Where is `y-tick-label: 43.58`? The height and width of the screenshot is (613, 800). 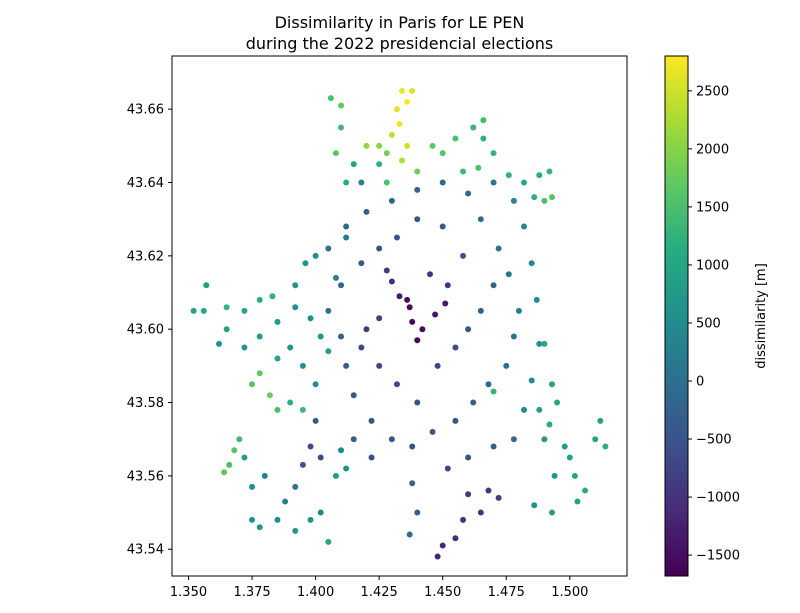 y-tick-label: 43.58 is located at coordinates (145, 403).